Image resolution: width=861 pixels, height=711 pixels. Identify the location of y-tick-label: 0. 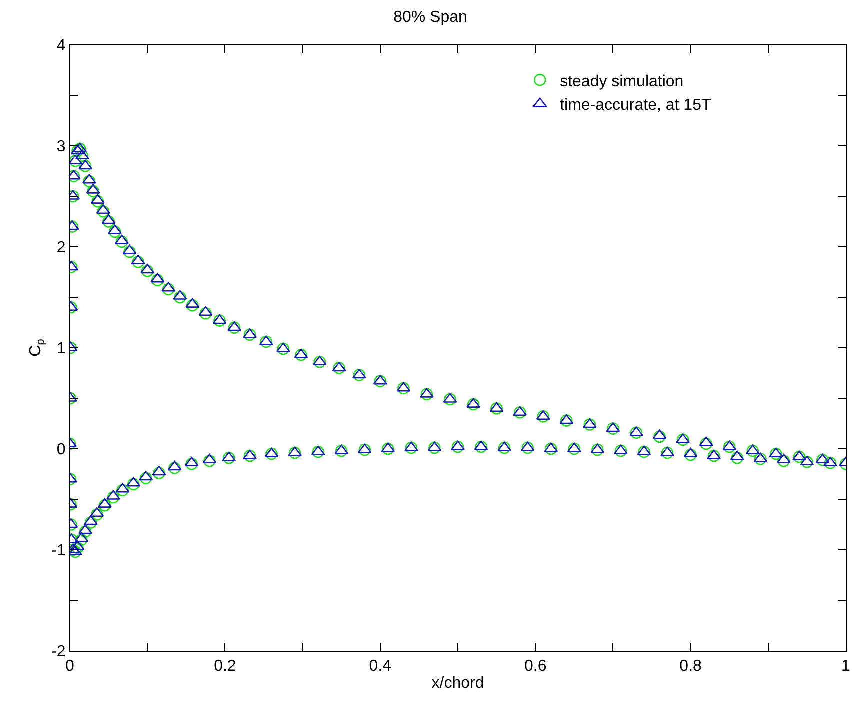
(61, 450).